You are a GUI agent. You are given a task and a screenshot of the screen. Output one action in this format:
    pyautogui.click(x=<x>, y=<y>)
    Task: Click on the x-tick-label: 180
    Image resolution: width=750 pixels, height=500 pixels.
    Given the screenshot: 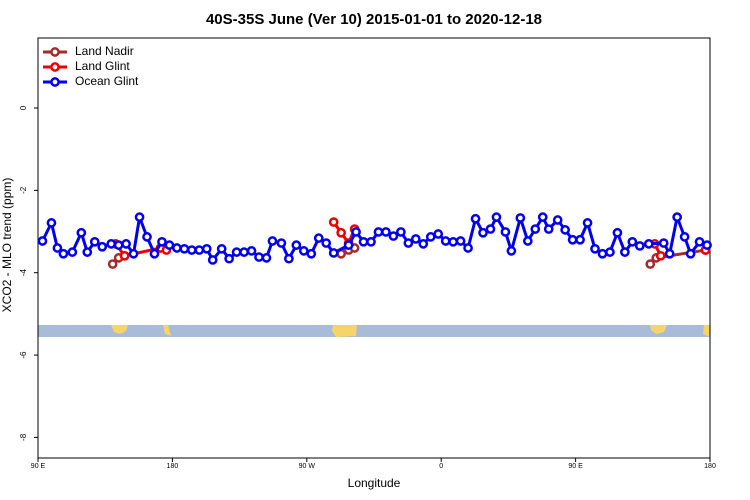 What is the action you would take?
    pyautogui.click(x=173, y=466)
    